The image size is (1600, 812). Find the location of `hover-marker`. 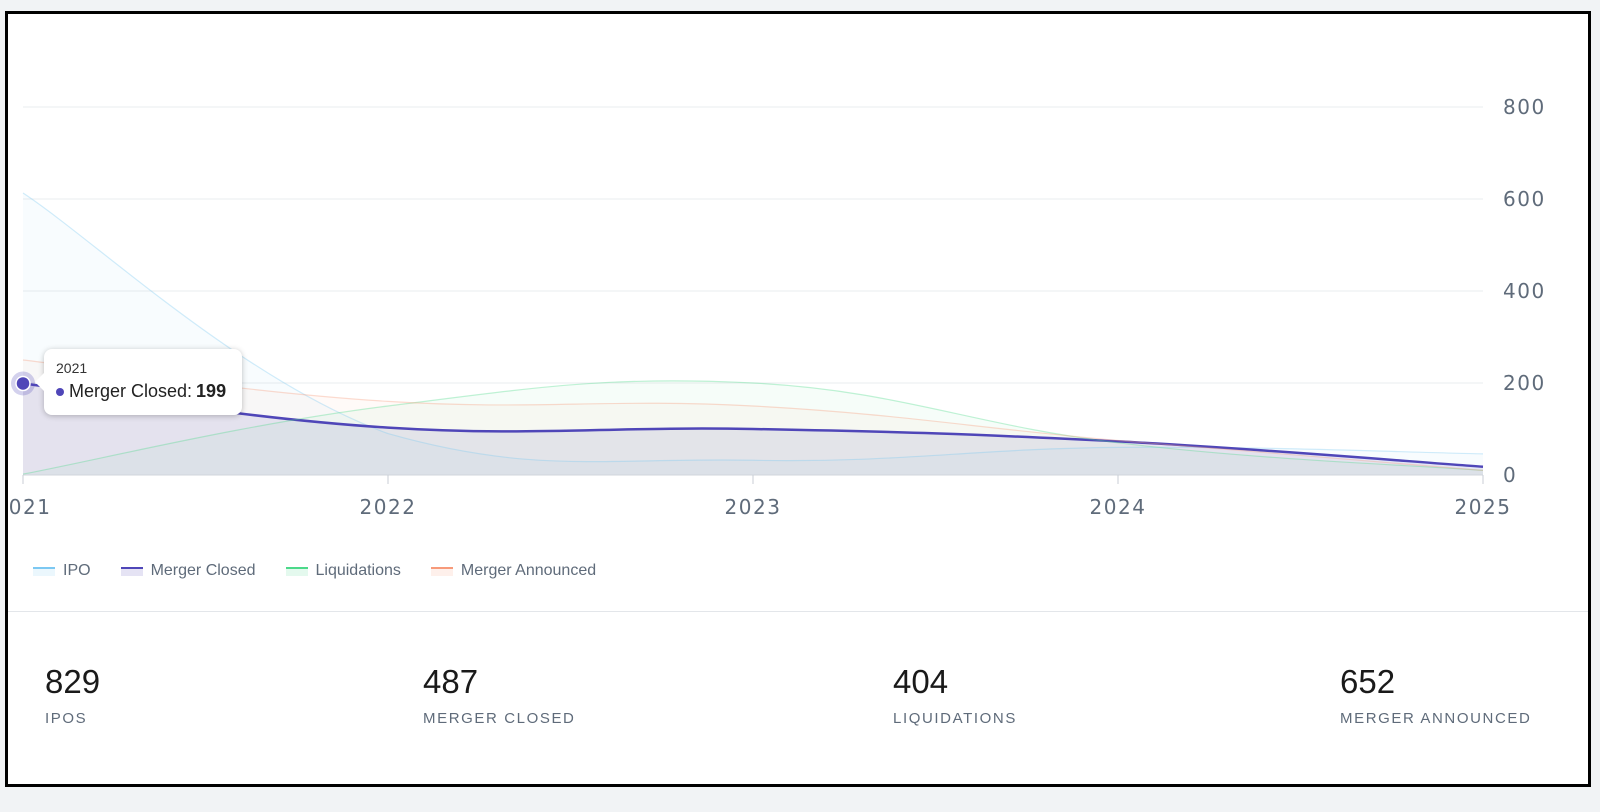

hover-marker is located at coordinates (23, 383).